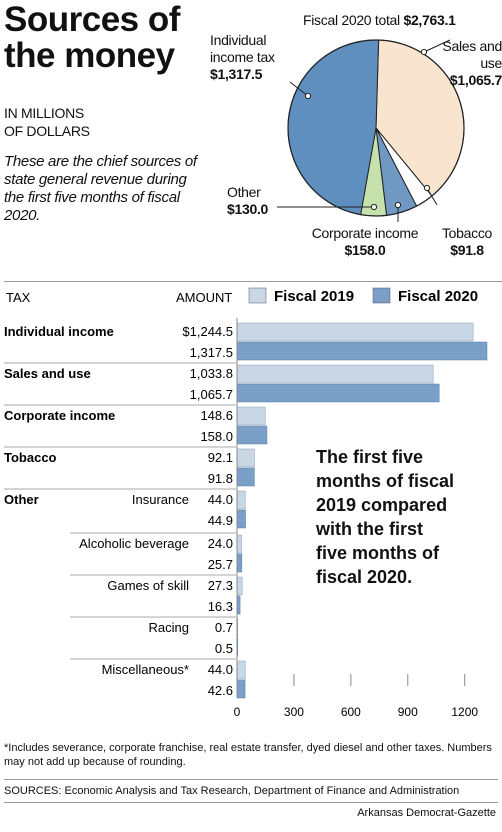 Image resolution: width=502 pixels, height=832 pixels. What do you see at coordinates (351, 712) in the screenshot?
I see `axis-tick-label: 600` at bounding box center [351, 712].